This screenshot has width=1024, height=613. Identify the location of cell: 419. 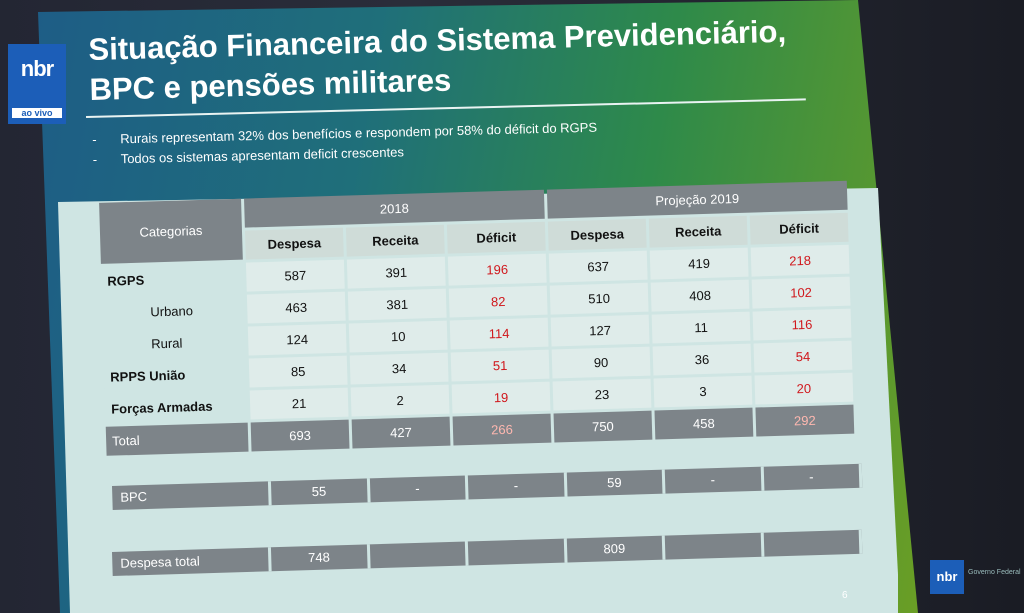
(699, 263).